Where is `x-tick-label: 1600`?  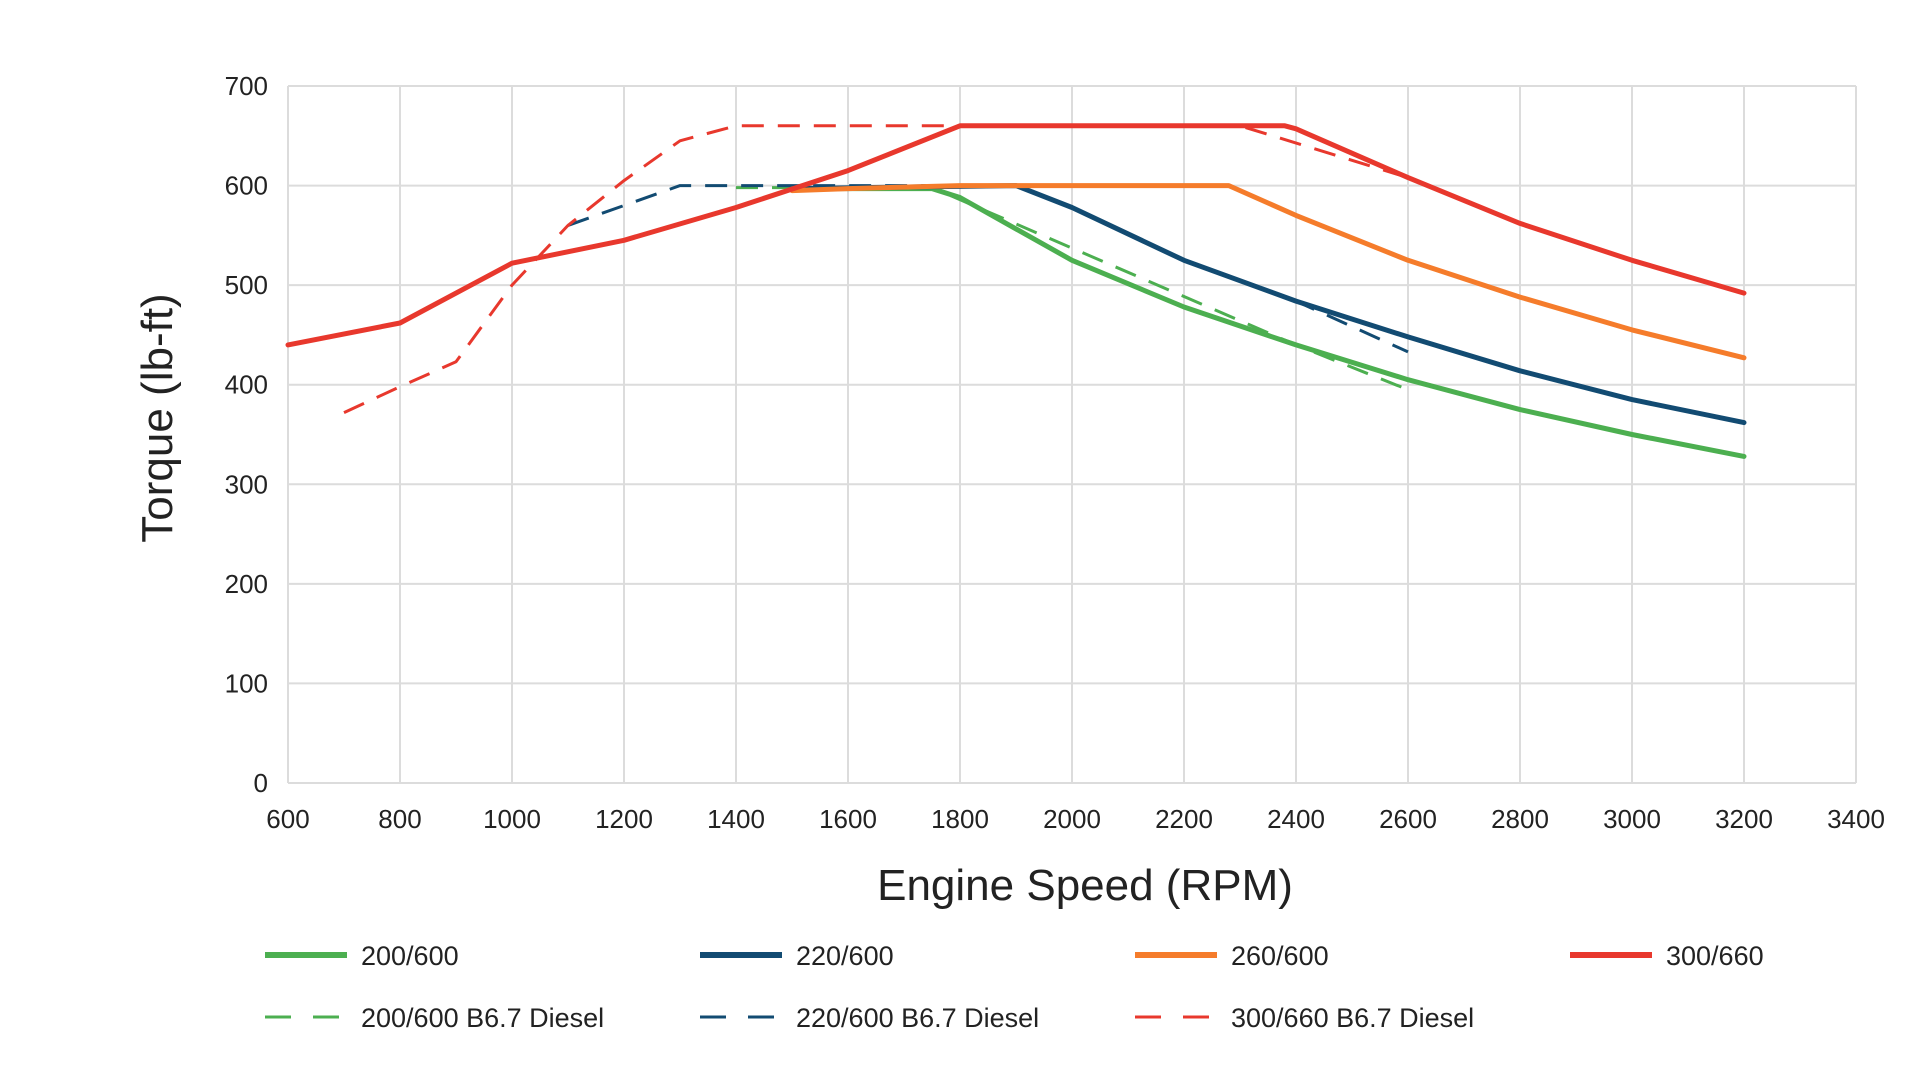 x-tick-label: 1600 is located at coordinates (848, 819).